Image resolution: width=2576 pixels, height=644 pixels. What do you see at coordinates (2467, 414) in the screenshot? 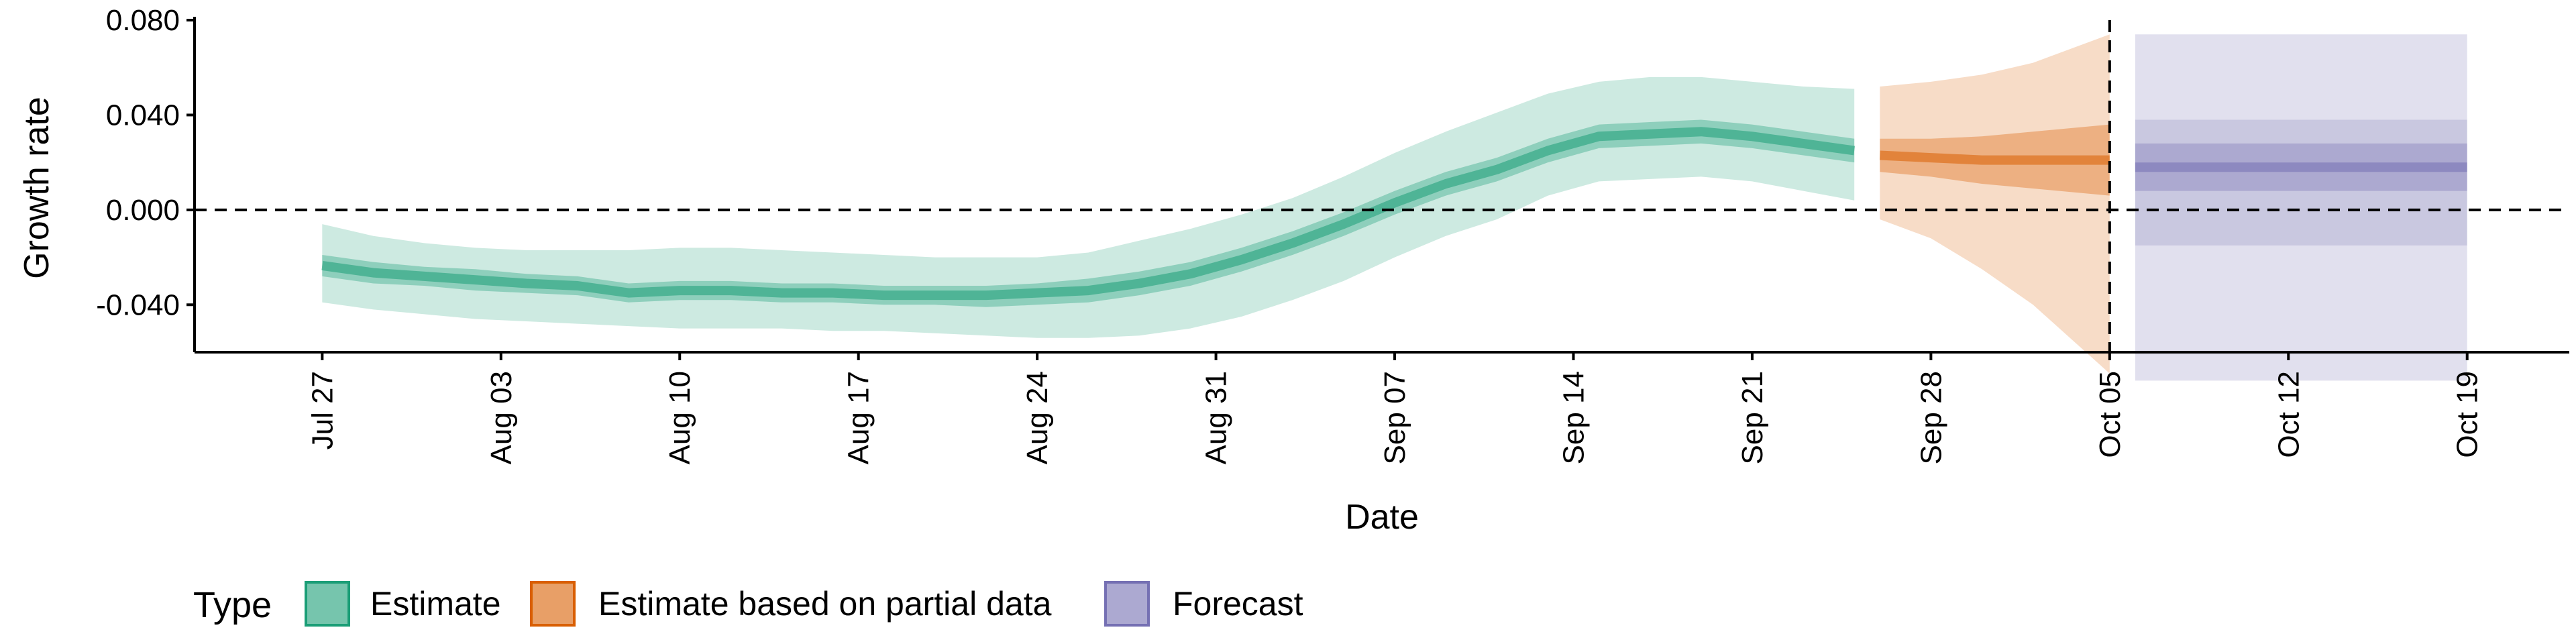
I see `x-tick-label: Oct 19` at bounding box center [2467, 414].